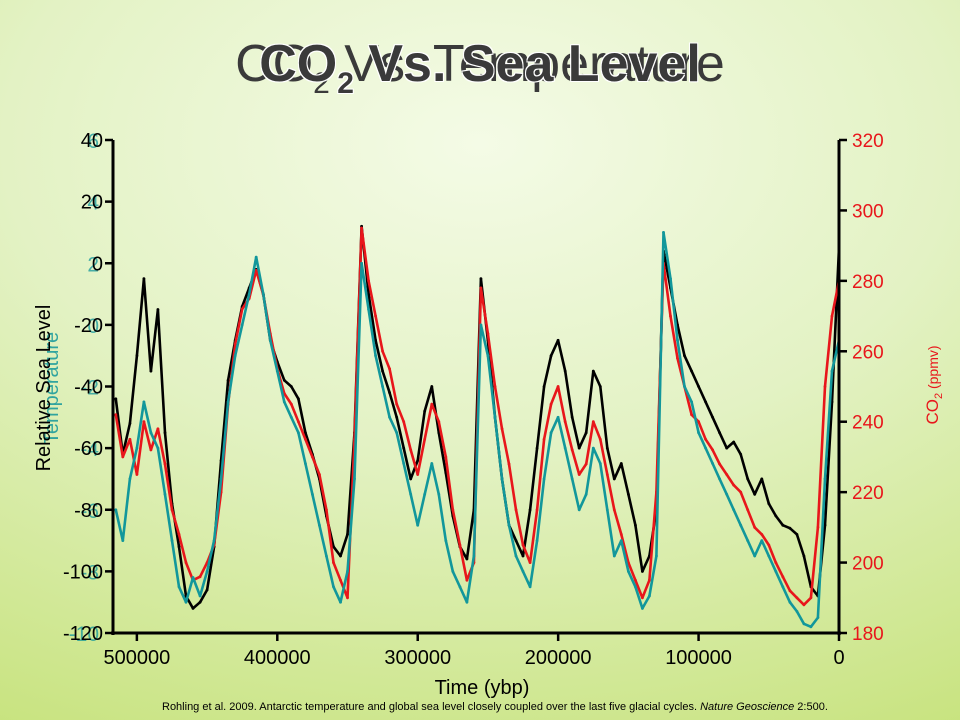  I want to click on y-tick-label-temperature: 4, so click(93, 203).